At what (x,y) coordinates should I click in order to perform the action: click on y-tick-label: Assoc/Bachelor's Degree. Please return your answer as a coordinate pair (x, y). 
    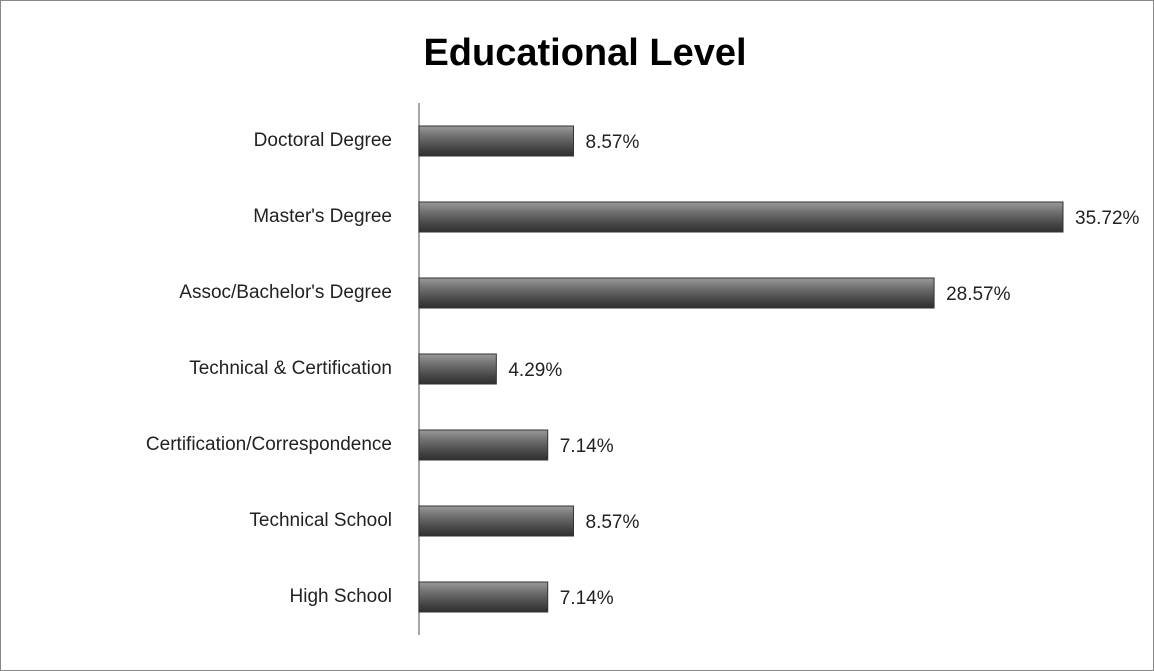
    Looking at the image, I should click on (285, 292).